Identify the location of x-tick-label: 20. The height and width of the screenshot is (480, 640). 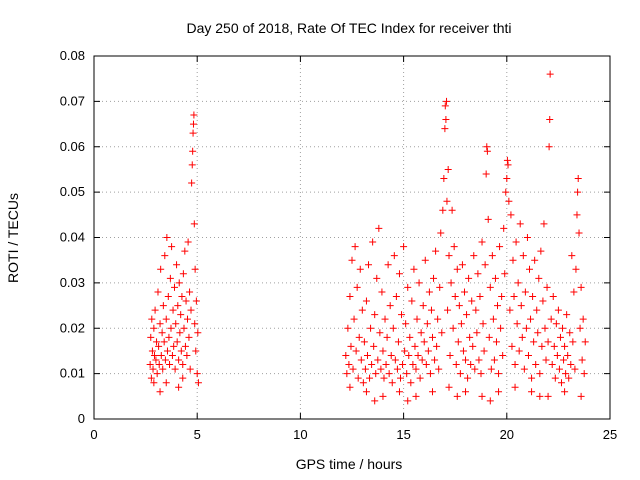
(507, 434).